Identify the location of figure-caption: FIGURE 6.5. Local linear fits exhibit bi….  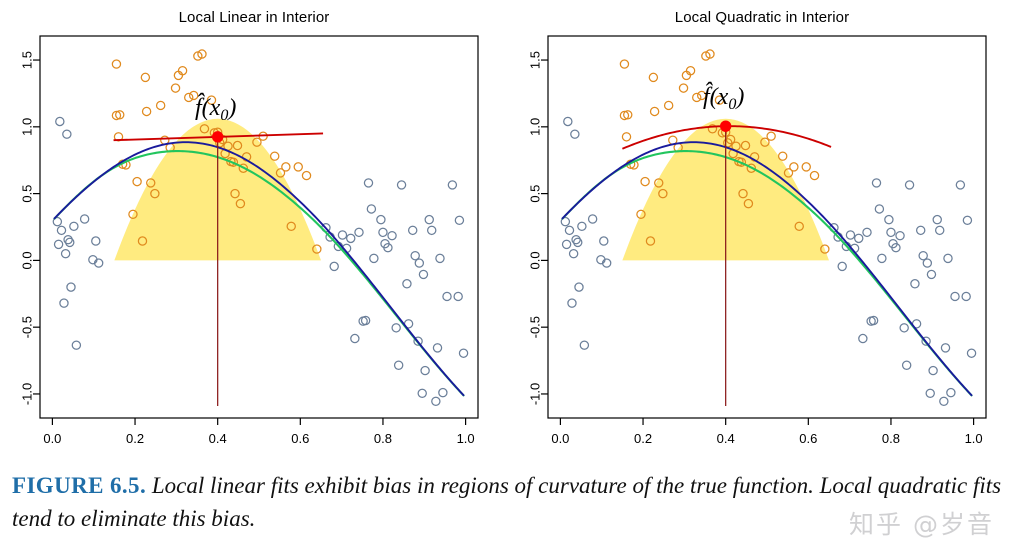
(509, 502).